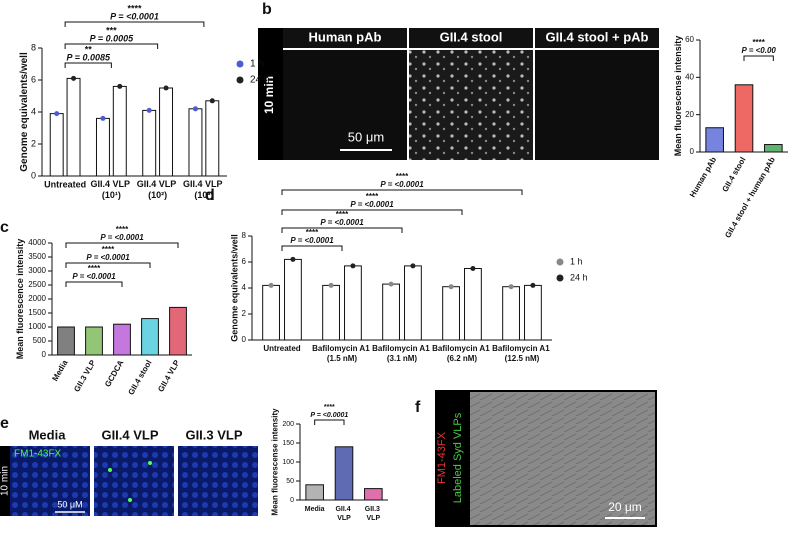 Image resolution: width=800 pixels, height=535 pixels. I want to click on x-tick-label: GII.4 VLP (10¹), so click(111, 189).